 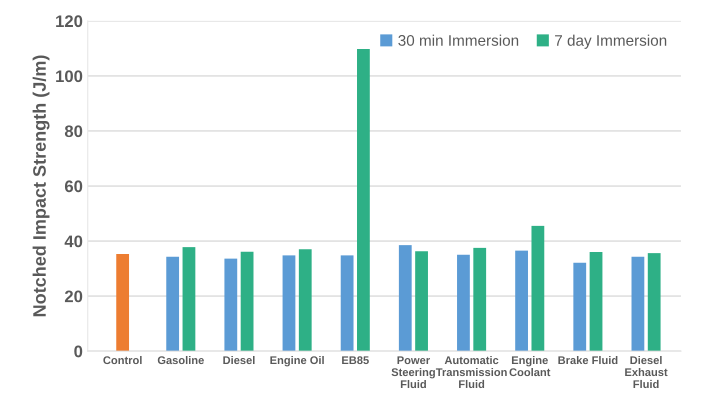 What do you see at coordinates (471, 372) in the screenshot?
I see `x-tick-label: Automatic Transmission Fluid` at bounding box center [471, 372].